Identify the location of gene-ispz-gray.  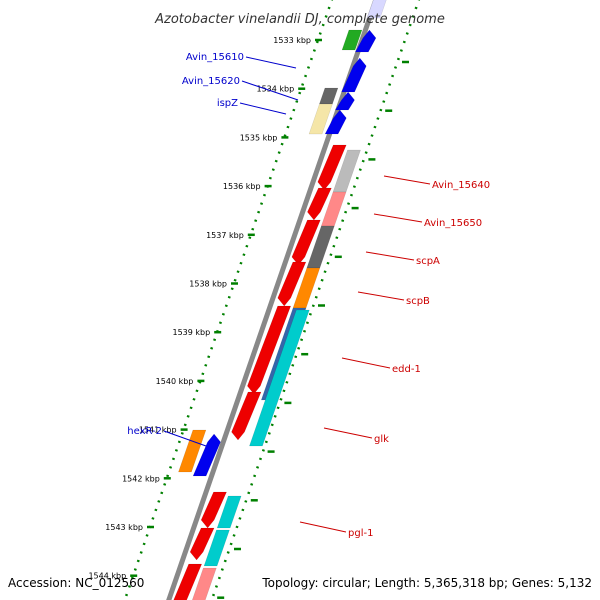
(329, 96).